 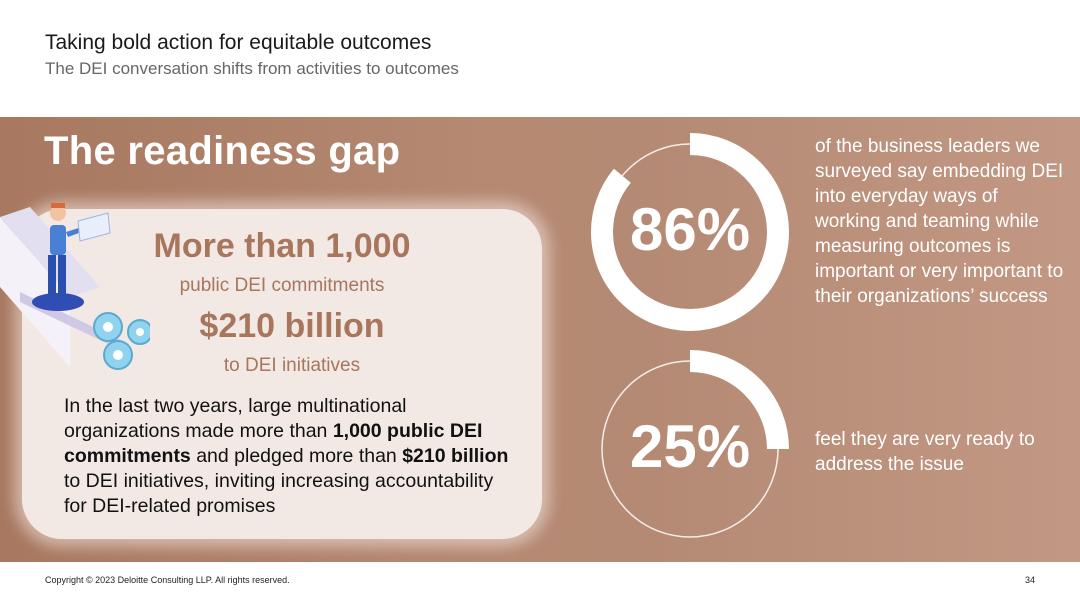 I want to click on percent-86-label: 86%, so click(x=690, y=229).